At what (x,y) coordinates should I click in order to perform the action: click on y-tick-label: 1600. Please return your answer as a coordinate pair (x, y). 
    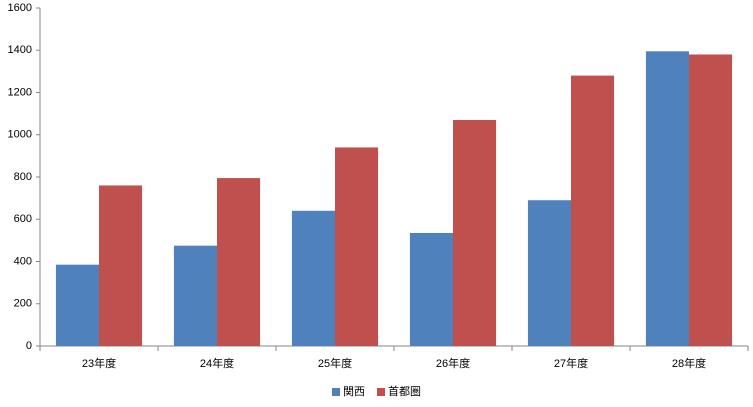
    Looking at the image, I should click on (20, 8).